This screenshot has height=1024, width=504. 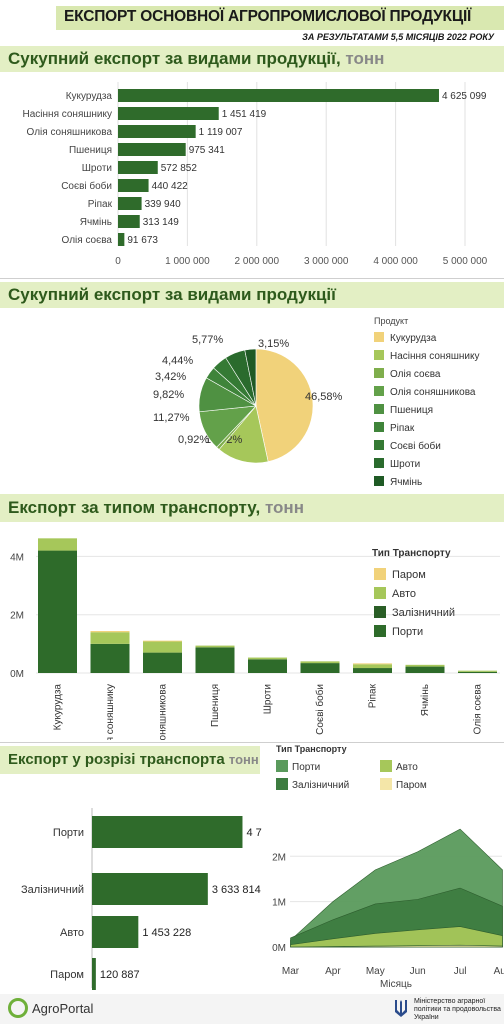 I want to click on legend-label: Паром, so click(x=409, y=575).